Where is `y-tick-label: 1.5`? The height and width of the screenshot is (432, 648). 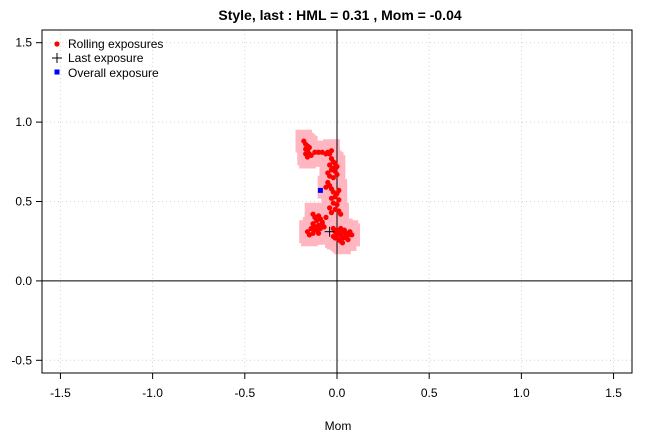 y-tick-label: 1.5 is located at coordinates (23, 43).